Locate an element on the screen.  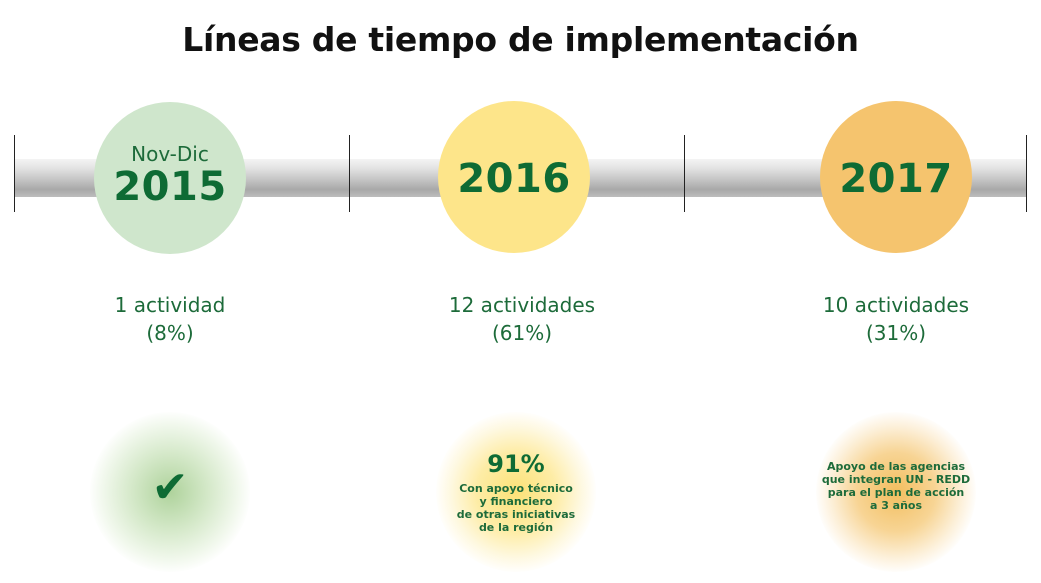
note-line: que integran UN - REDD is located at coordinates (896, 479).